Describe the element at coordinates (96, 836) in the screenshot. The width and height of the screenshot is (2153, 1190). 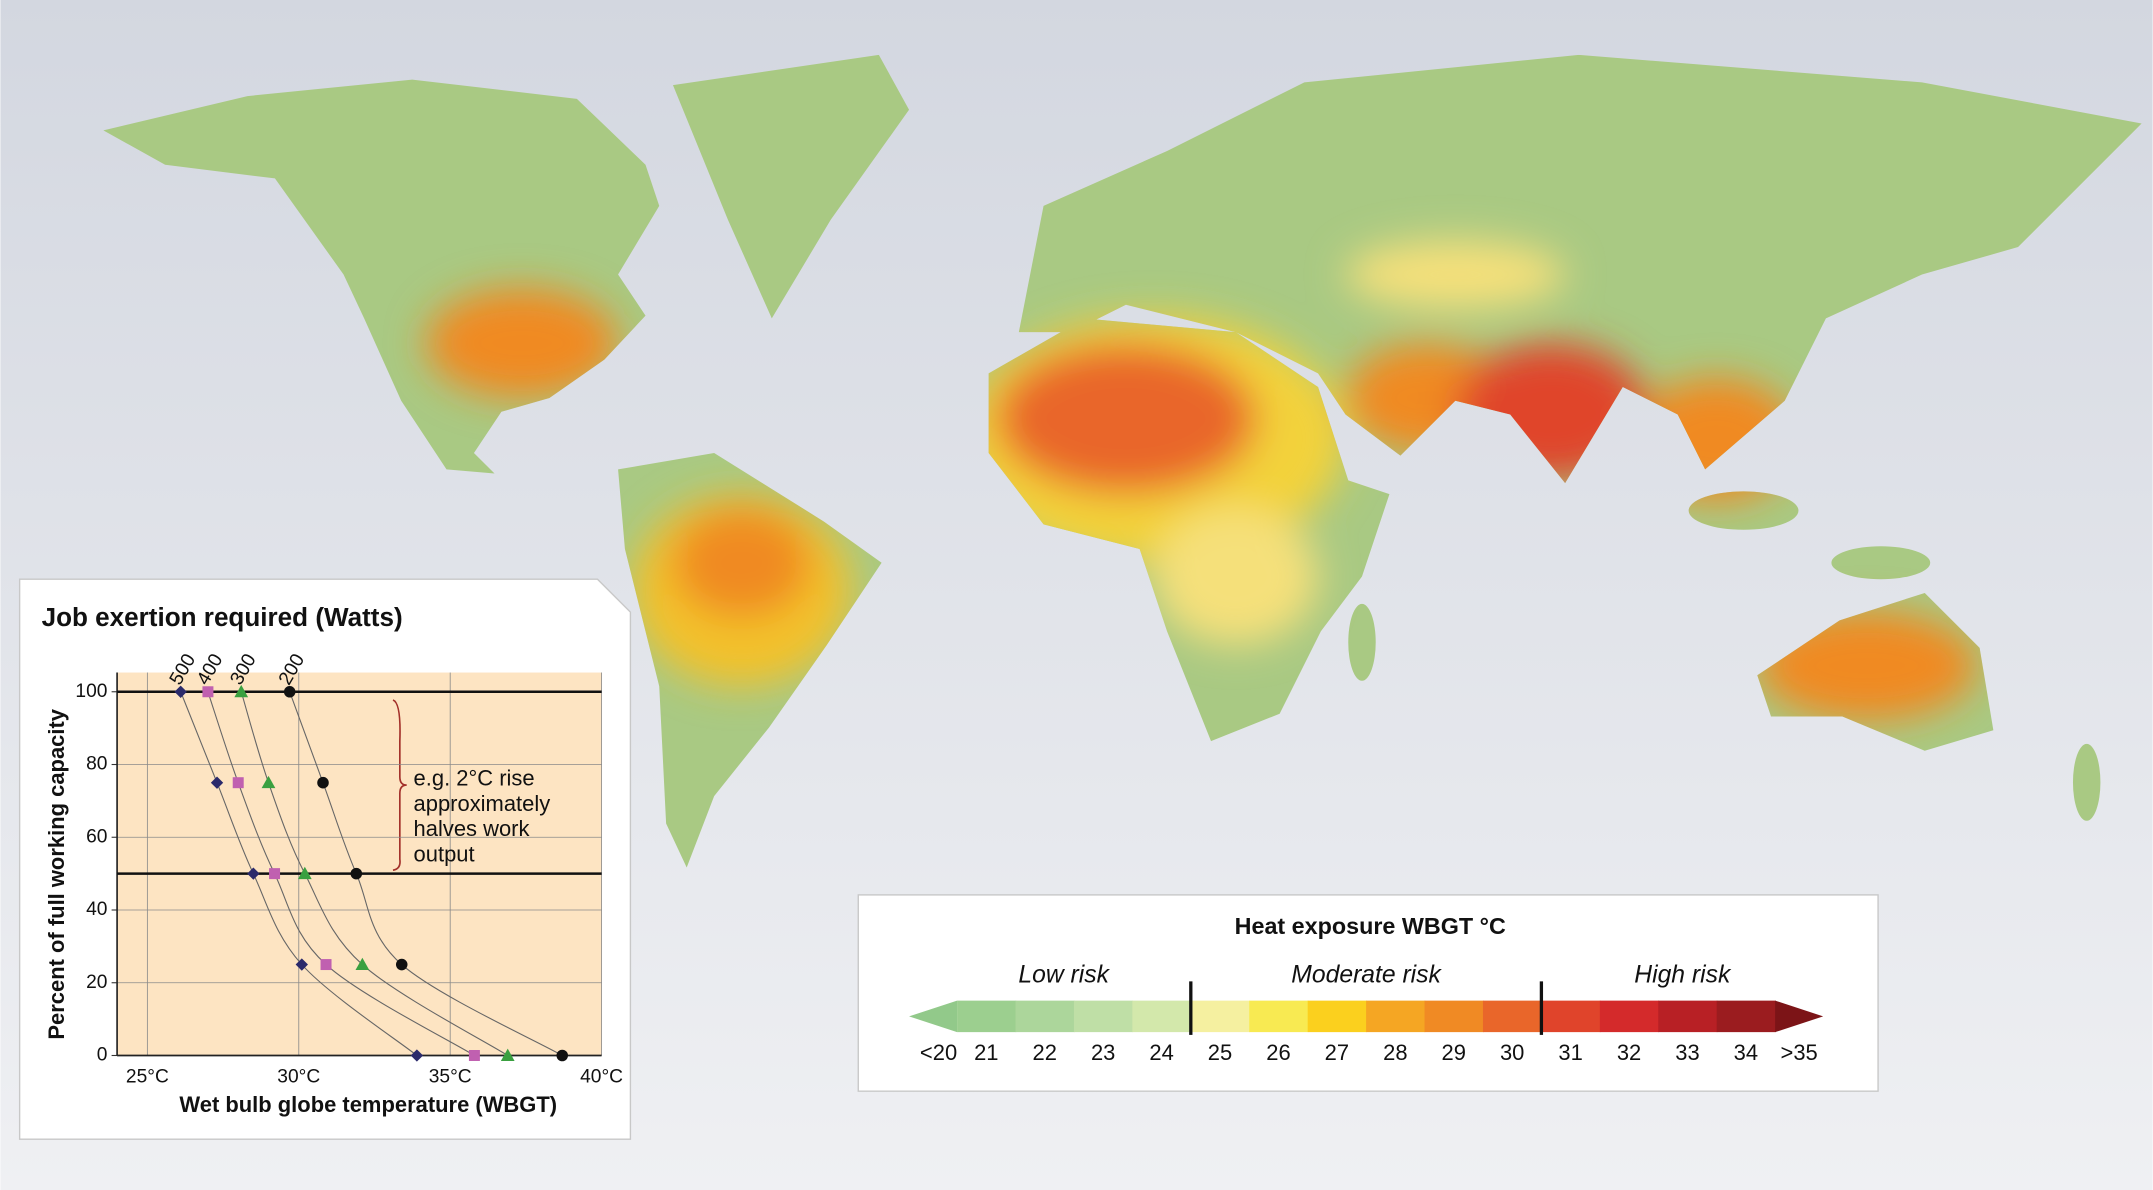
I see `y-tick-label: 60` at that location.